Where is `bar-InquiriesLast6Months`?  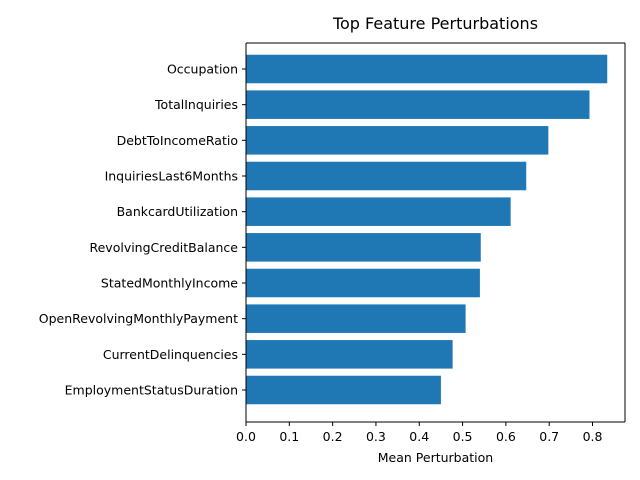
bar-InquiriesLast6Months is located at coordinates (386, 176).